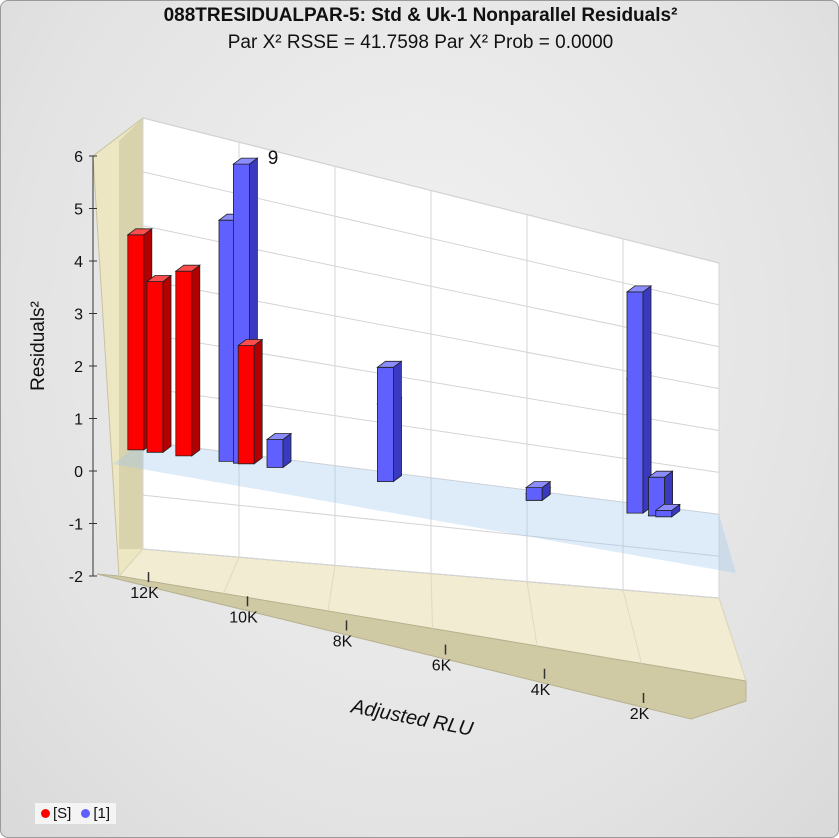 Image resolution: width=839 pixels, height=838 pixels. Describe the element at coordinates (343, 641) in the screenshot. I see `x-tick-label: 8K` at that location.